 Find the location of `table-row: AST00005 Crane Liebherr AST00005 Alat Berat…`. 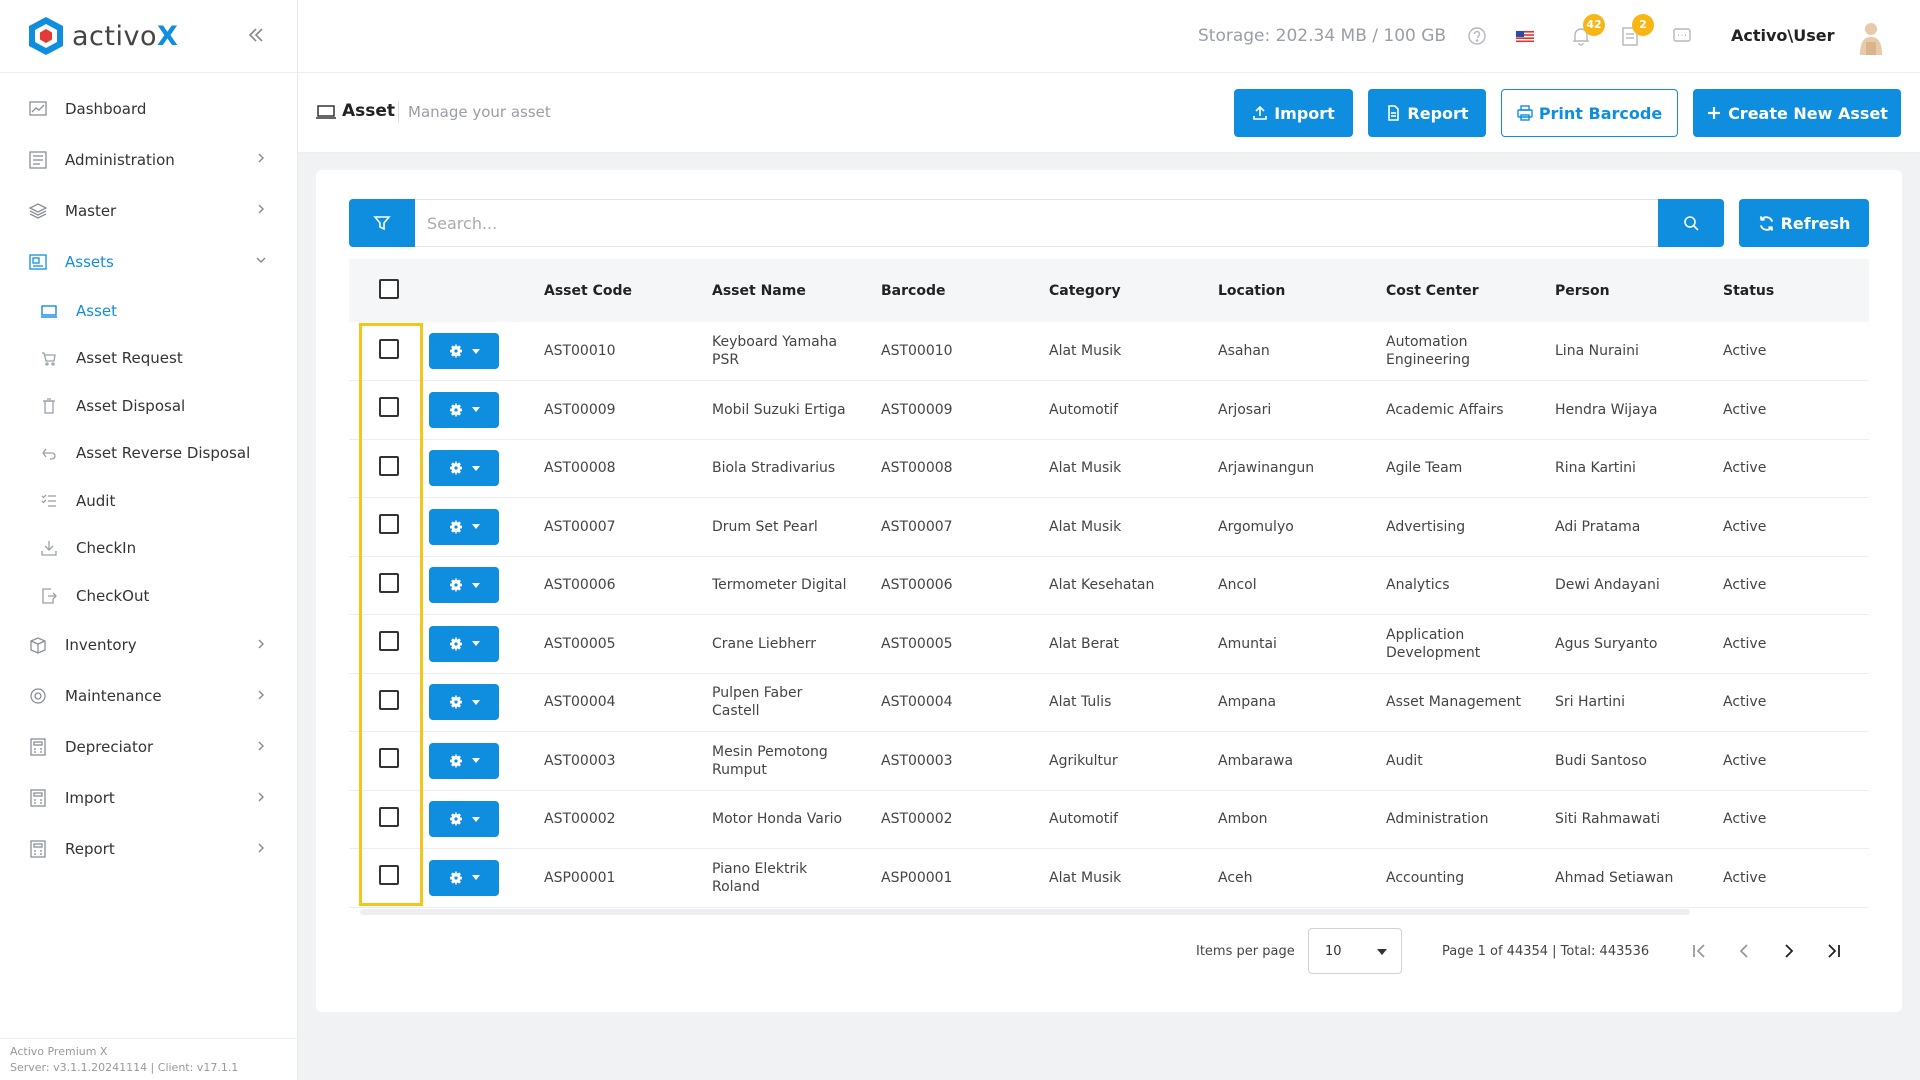

table-row: AST00005 Crane Liebherr AST00005 Alat Berat… is located at coordinates (1109, 644).